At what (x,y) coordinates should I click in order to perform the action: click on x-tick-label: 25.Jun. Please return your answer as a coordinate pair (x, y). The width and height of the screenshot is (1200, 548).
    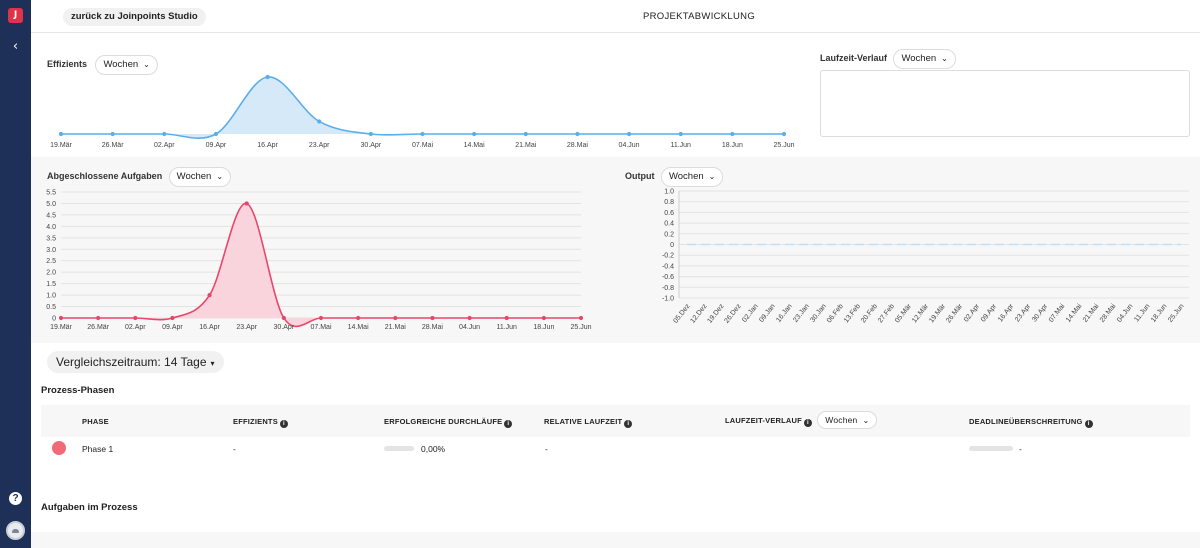
    Looking at the image, I should click on (1176, 313).